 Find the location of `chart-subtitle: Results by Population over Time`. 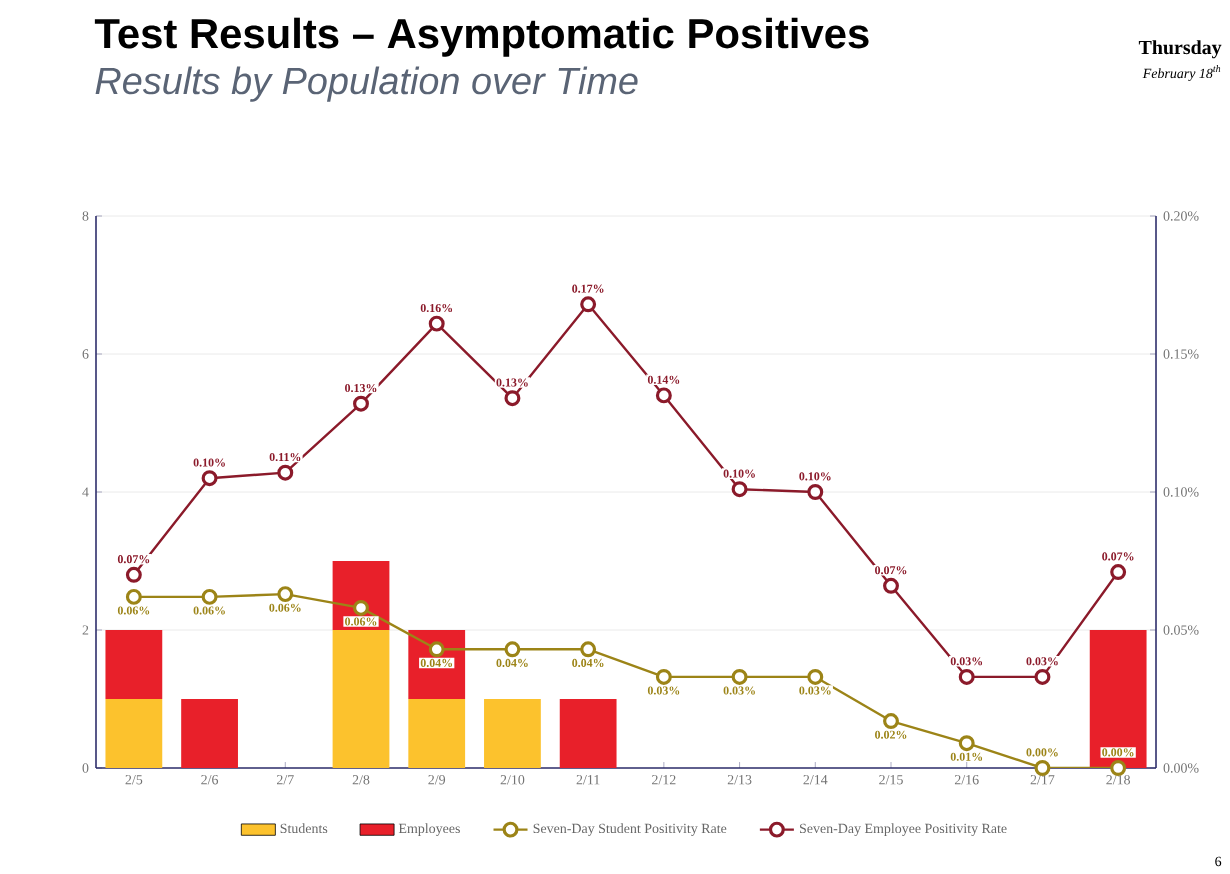

chart-subtitle: Results by Population over Time is located at coordinates (366, 84).